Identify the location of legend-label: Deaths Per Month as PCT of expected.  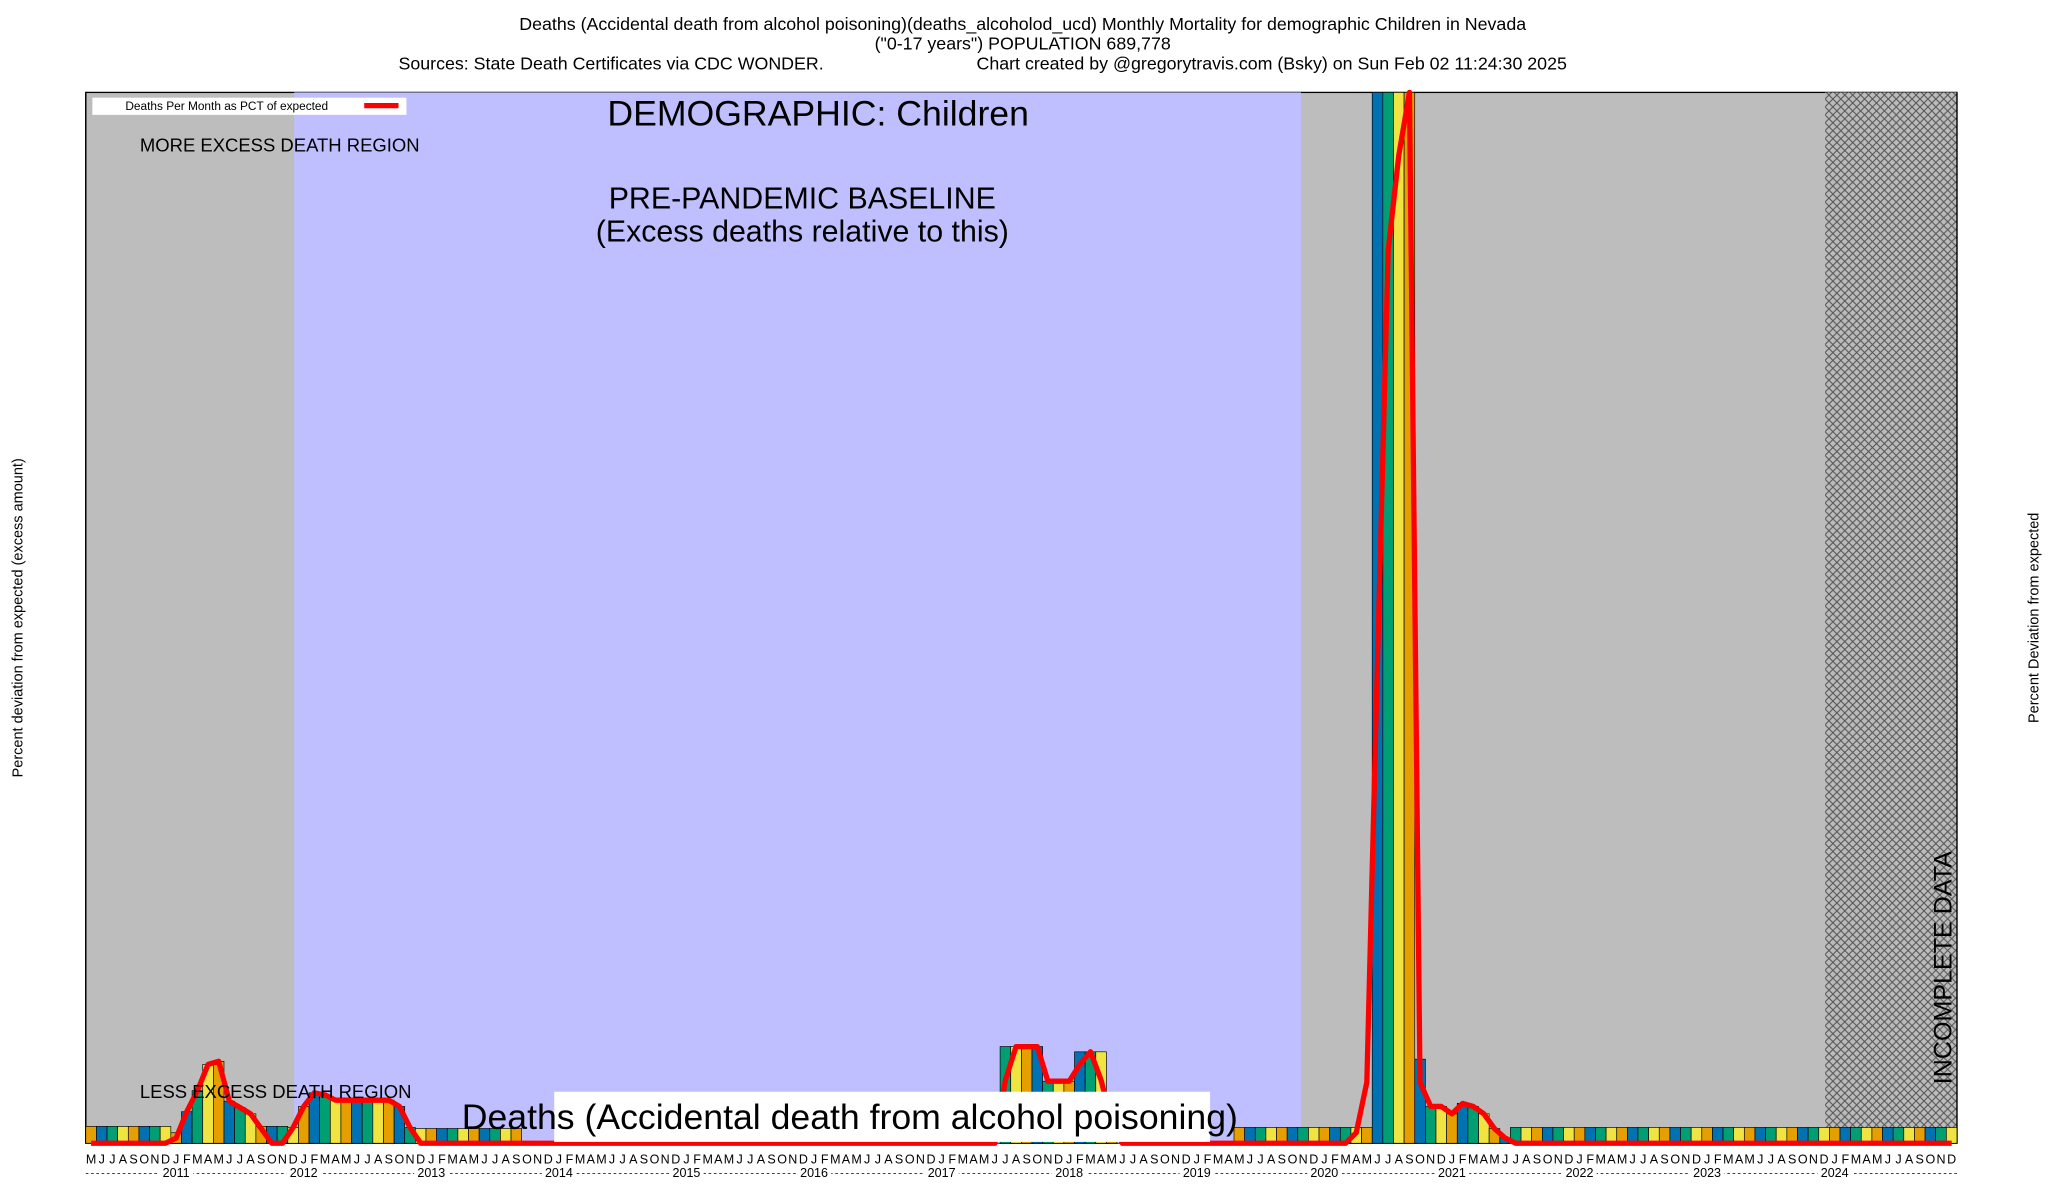
(226, 106).